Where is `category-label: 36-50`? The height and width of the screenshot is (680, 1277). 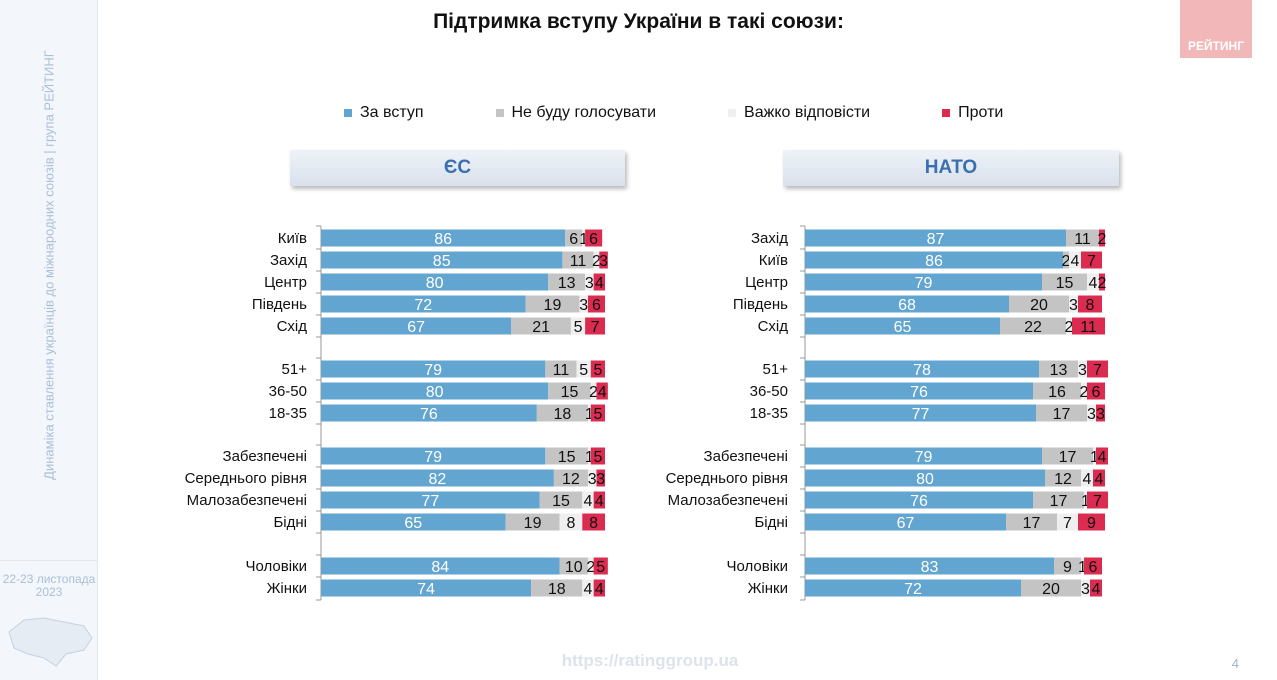
category-label: 36-50 is located at coordinates (769, 391).